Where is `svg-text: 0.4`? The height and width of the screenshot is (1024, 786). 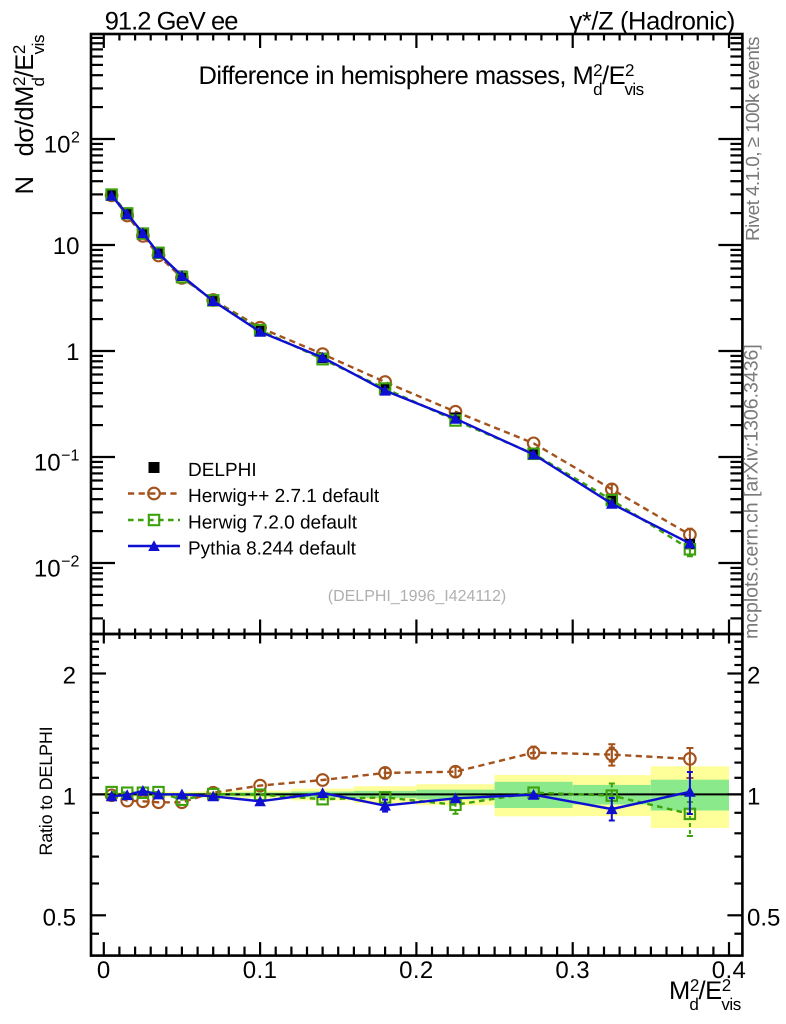
svg-text: 0.4 is located at coordinates (729, 970).